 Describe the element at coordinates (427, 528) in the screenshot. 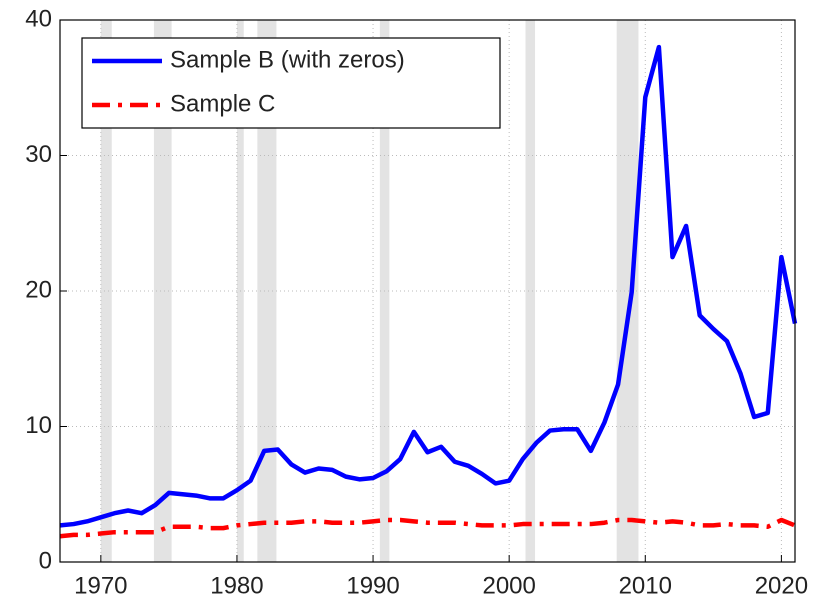

I see `series-line` at that location.